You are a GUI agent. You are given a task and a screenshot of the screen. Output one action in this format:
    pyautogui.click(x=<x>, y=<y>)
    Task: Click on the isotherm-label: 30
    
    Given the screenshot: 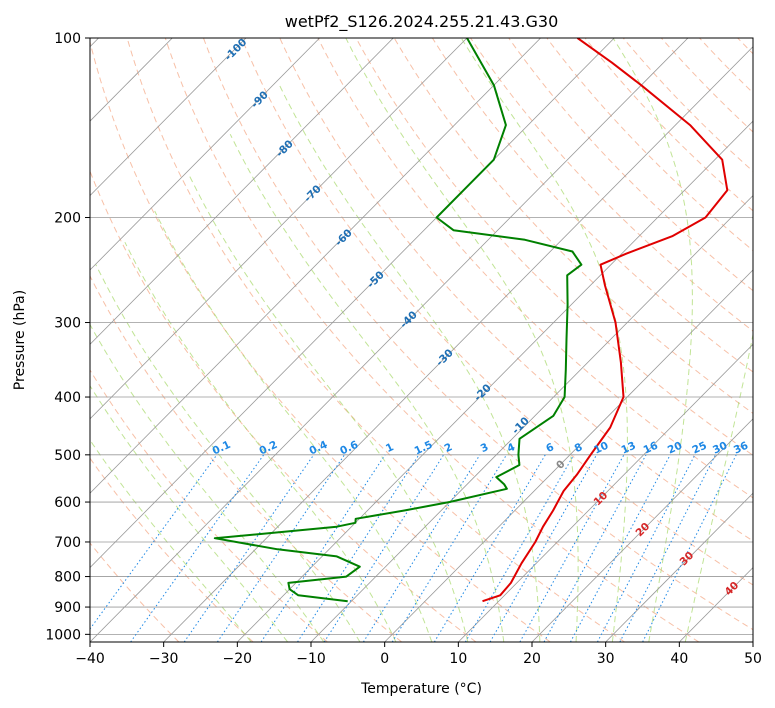 What is the action you would take?
    pyautogui.click(x=686, y=558)
    